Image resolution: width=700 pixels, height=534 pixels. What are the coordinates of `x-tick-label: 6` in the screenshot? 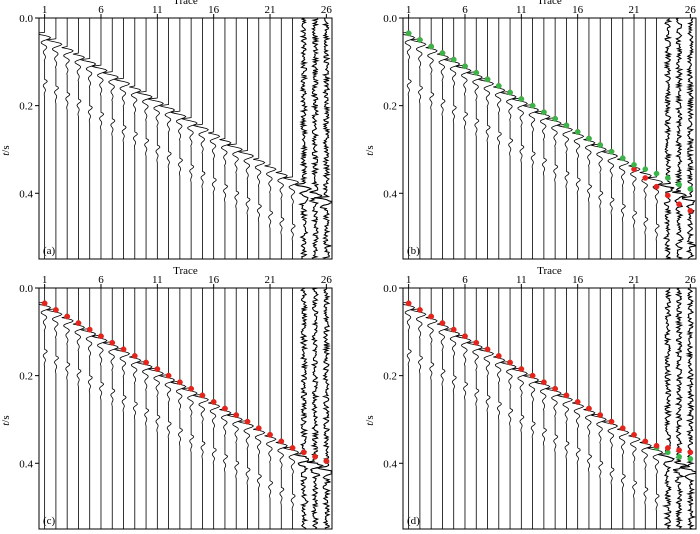 It's located at (465, 280).